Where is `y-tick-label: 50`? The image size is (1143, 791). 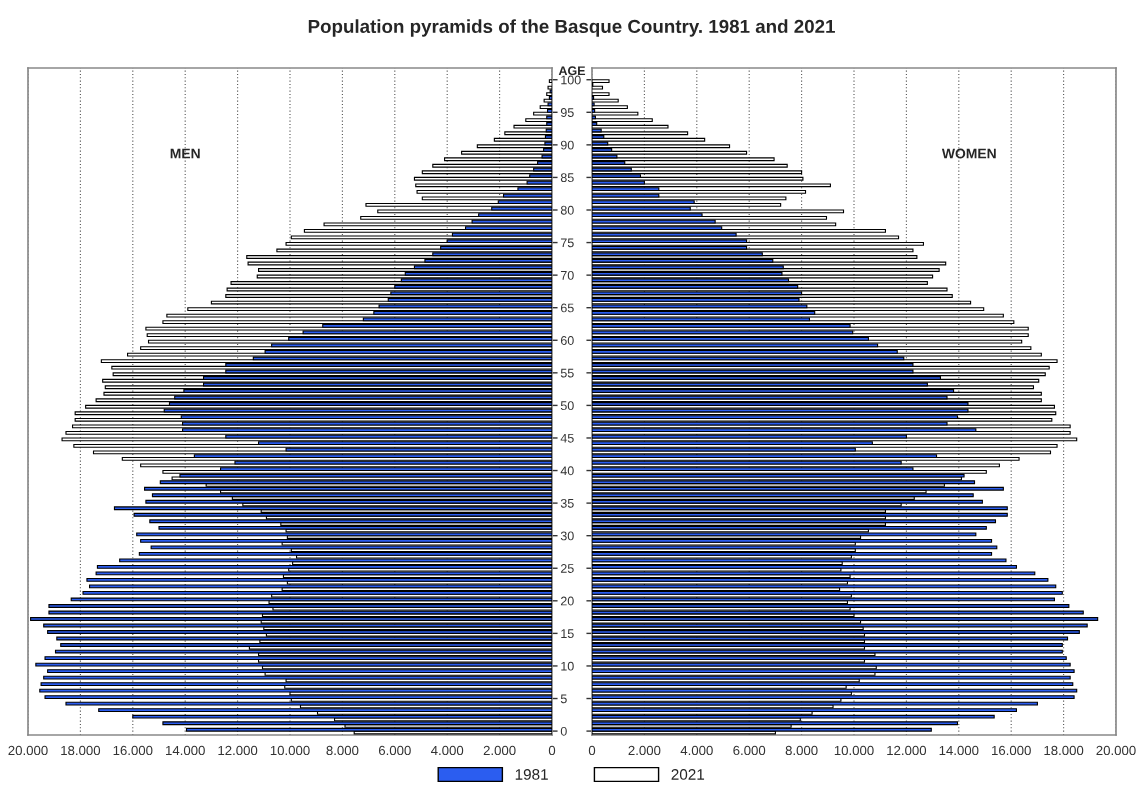
y-tick-label: 50 is located at coordinates (567, 406).